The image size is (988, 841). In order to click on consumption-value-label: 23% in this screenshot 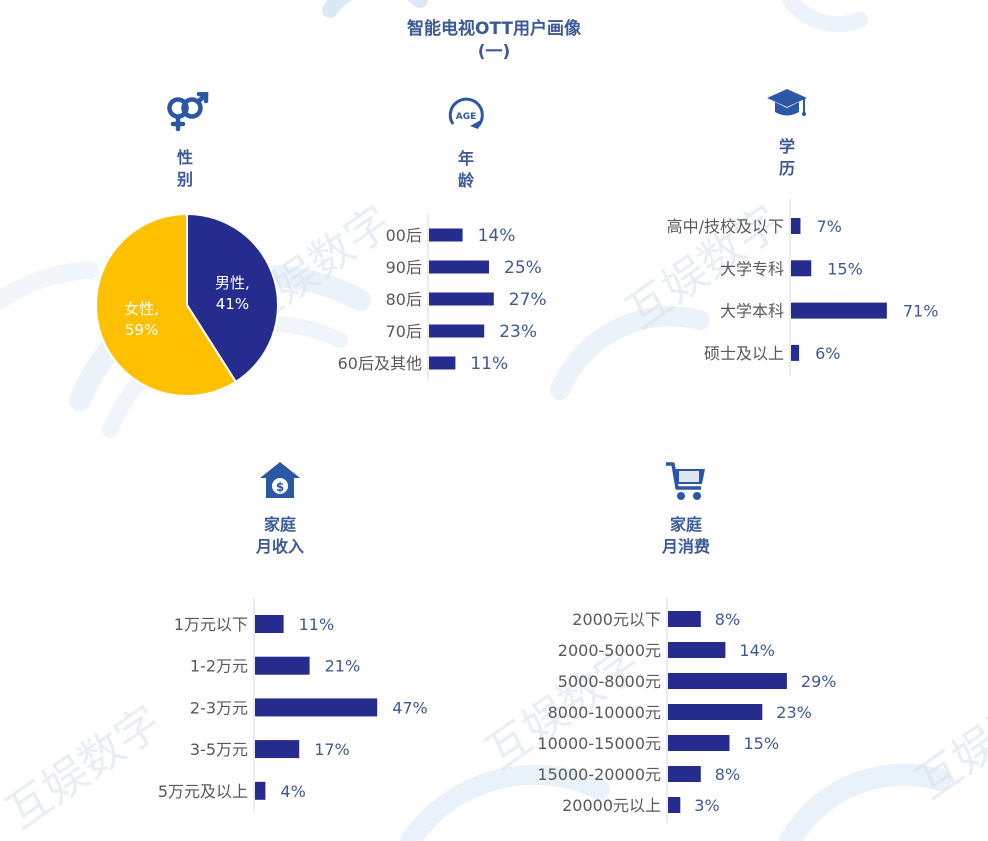, I will do `click(794, 712)`.